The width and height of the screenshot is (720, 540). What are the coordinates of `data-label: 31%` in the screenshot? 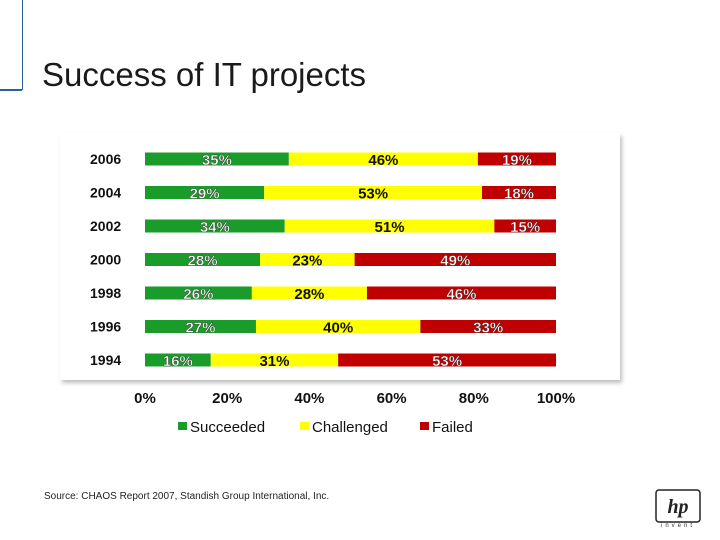 It's located at (274, 361).